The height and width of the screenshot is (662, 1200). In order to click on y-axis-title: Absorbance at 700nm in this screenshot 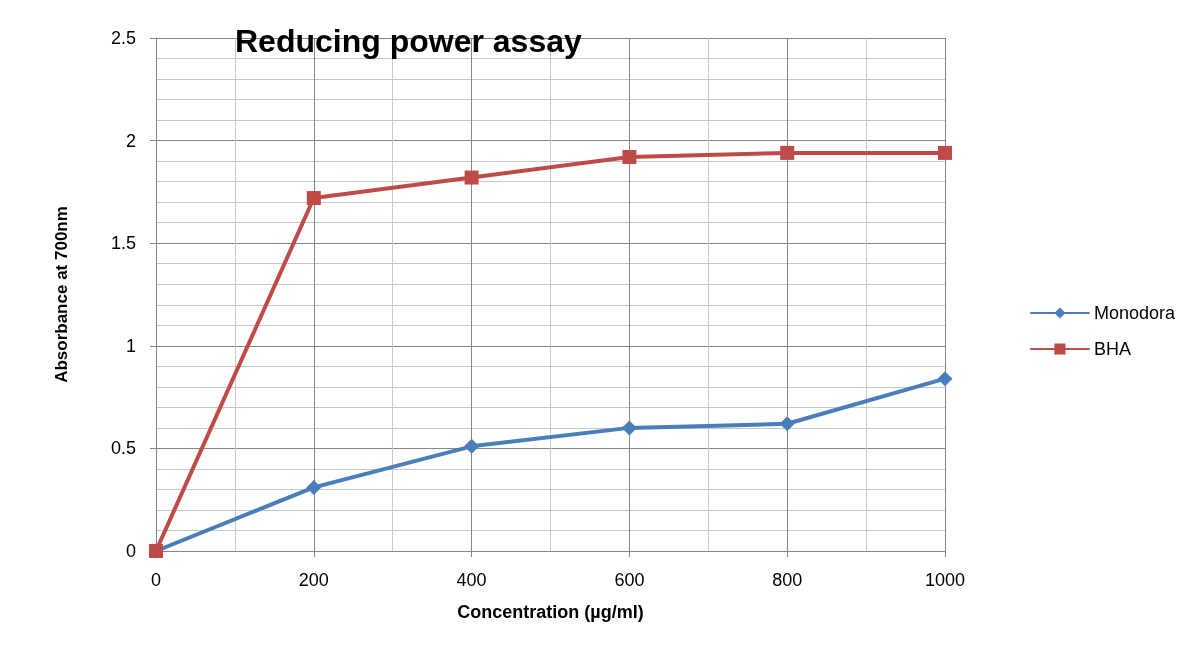, I will do `click(61, 294)`.